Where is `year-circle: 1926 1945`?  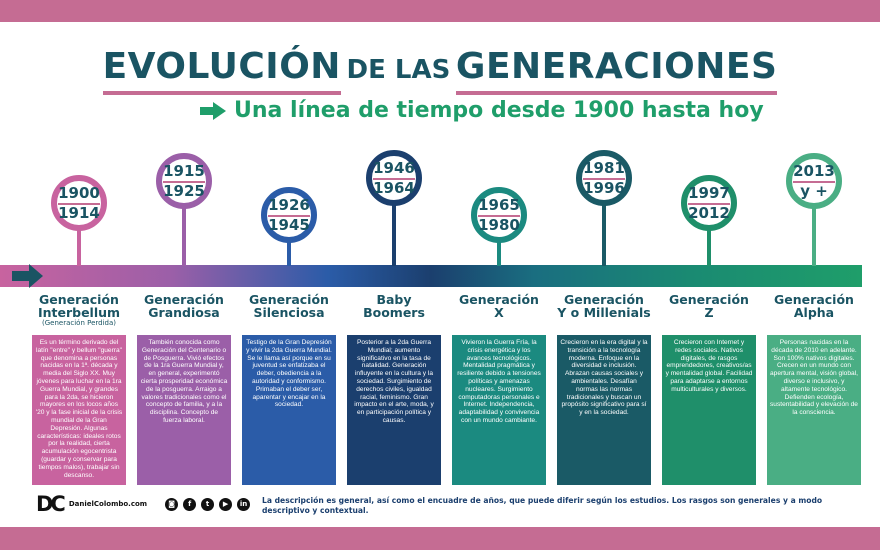 year-circle: 1926 1945 is located at coordinates (289, 215).